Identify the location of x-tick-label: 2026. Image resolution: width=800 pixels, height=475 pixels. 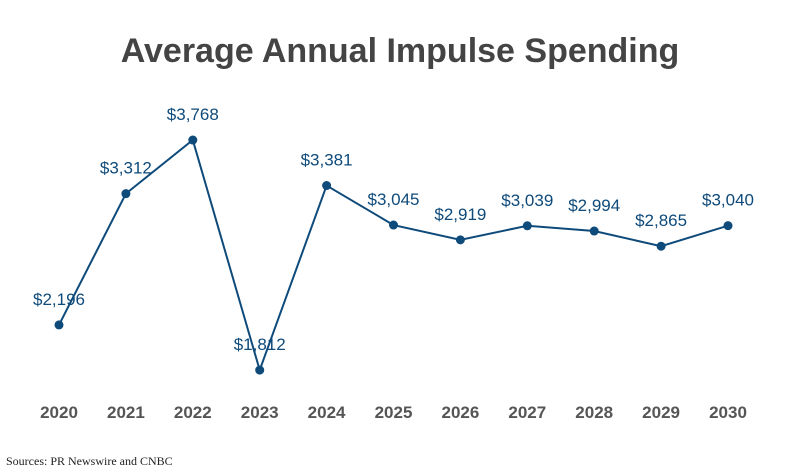
(460, 412).